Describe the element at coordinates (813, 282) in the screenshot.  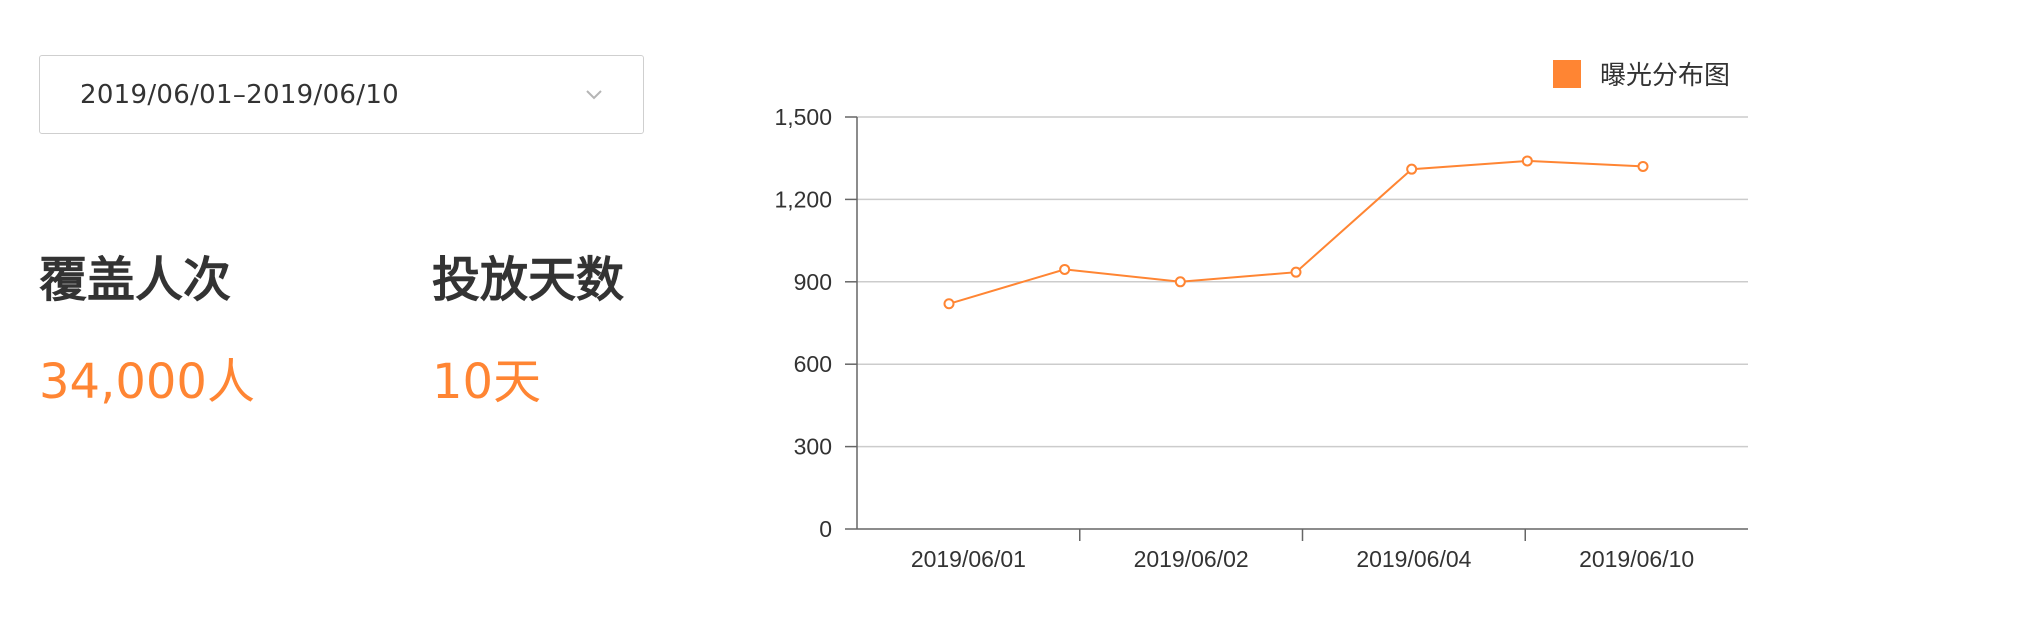
I see `y-tick-label: 900` at that location.